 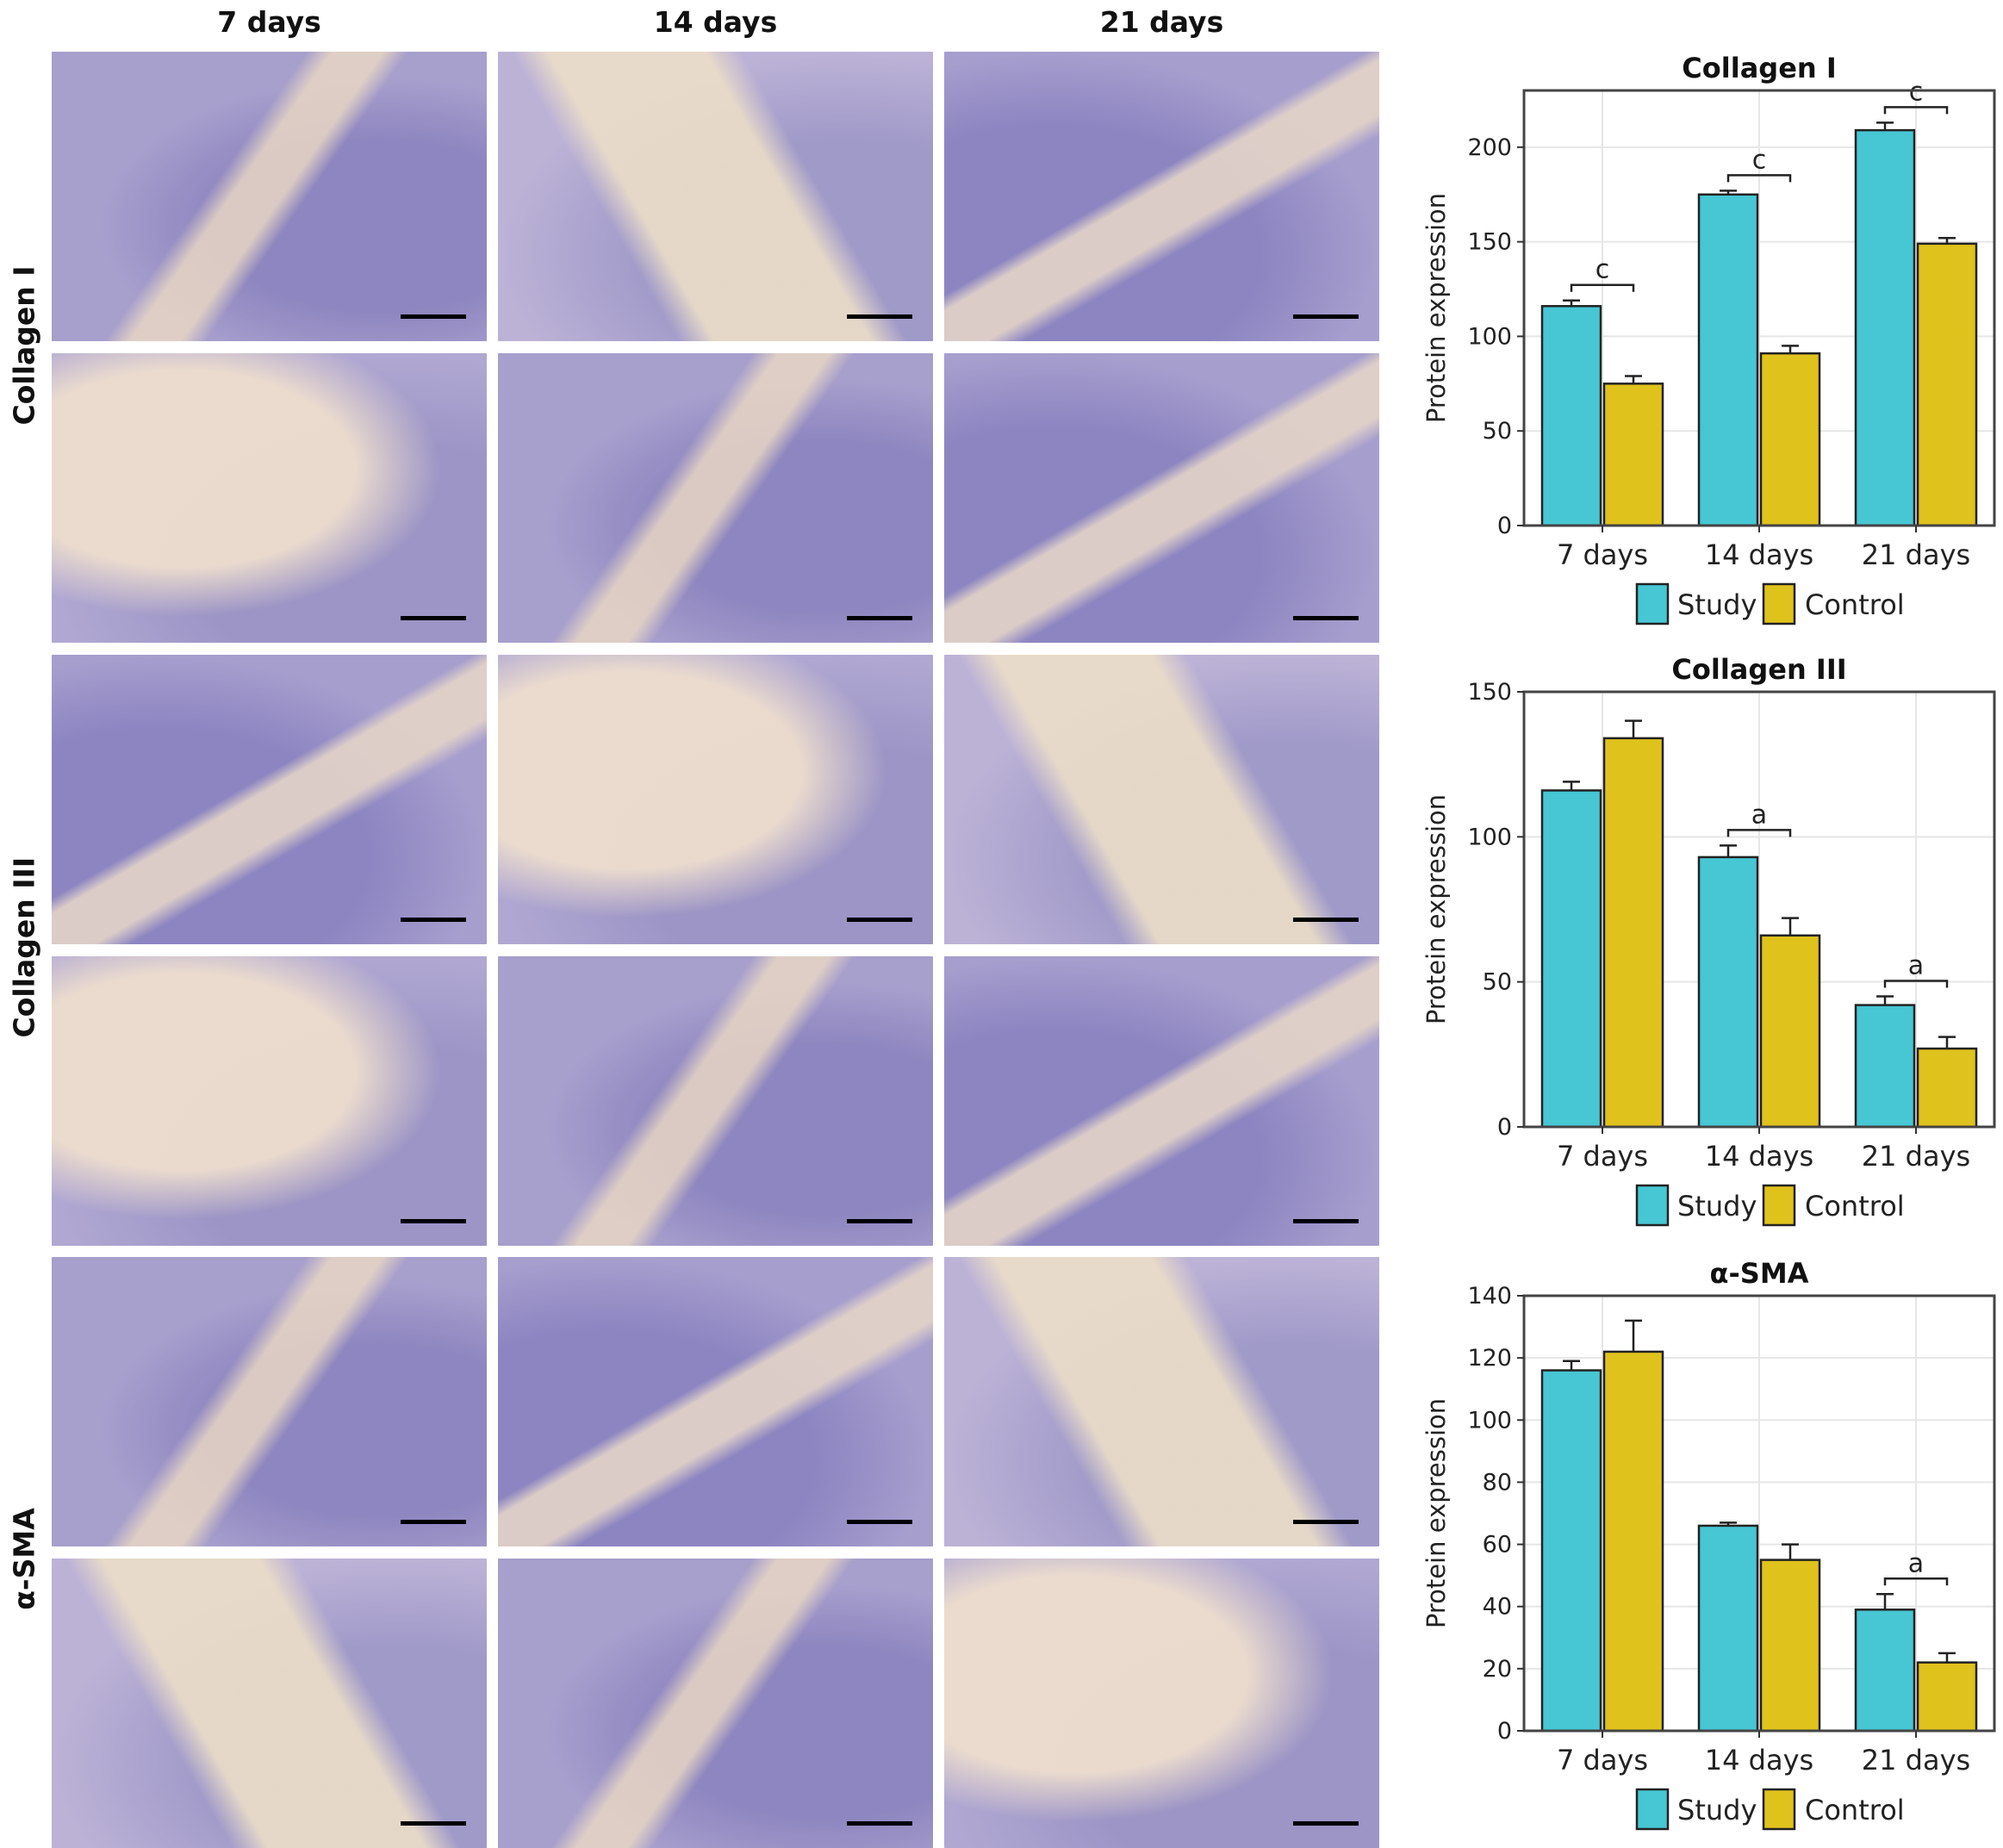 I want to click on micrograph-collagen-i-21-days-a, so click(x=1161, y=197).